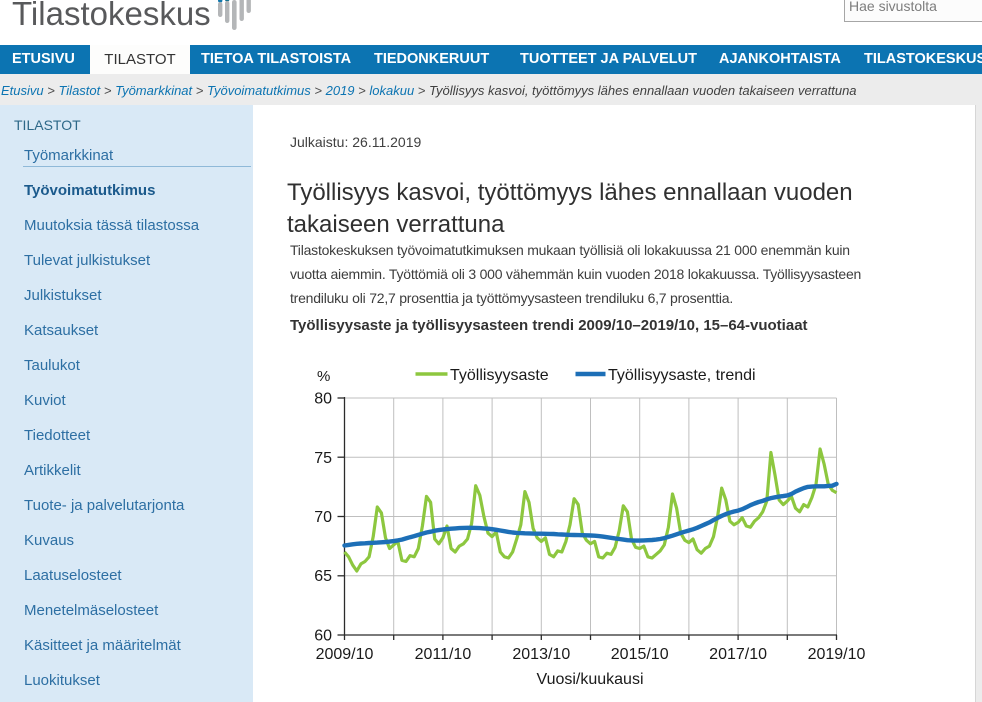 This screenshot has height=702, width=982. I want to click on svg-text: 65, so click(323, 576).